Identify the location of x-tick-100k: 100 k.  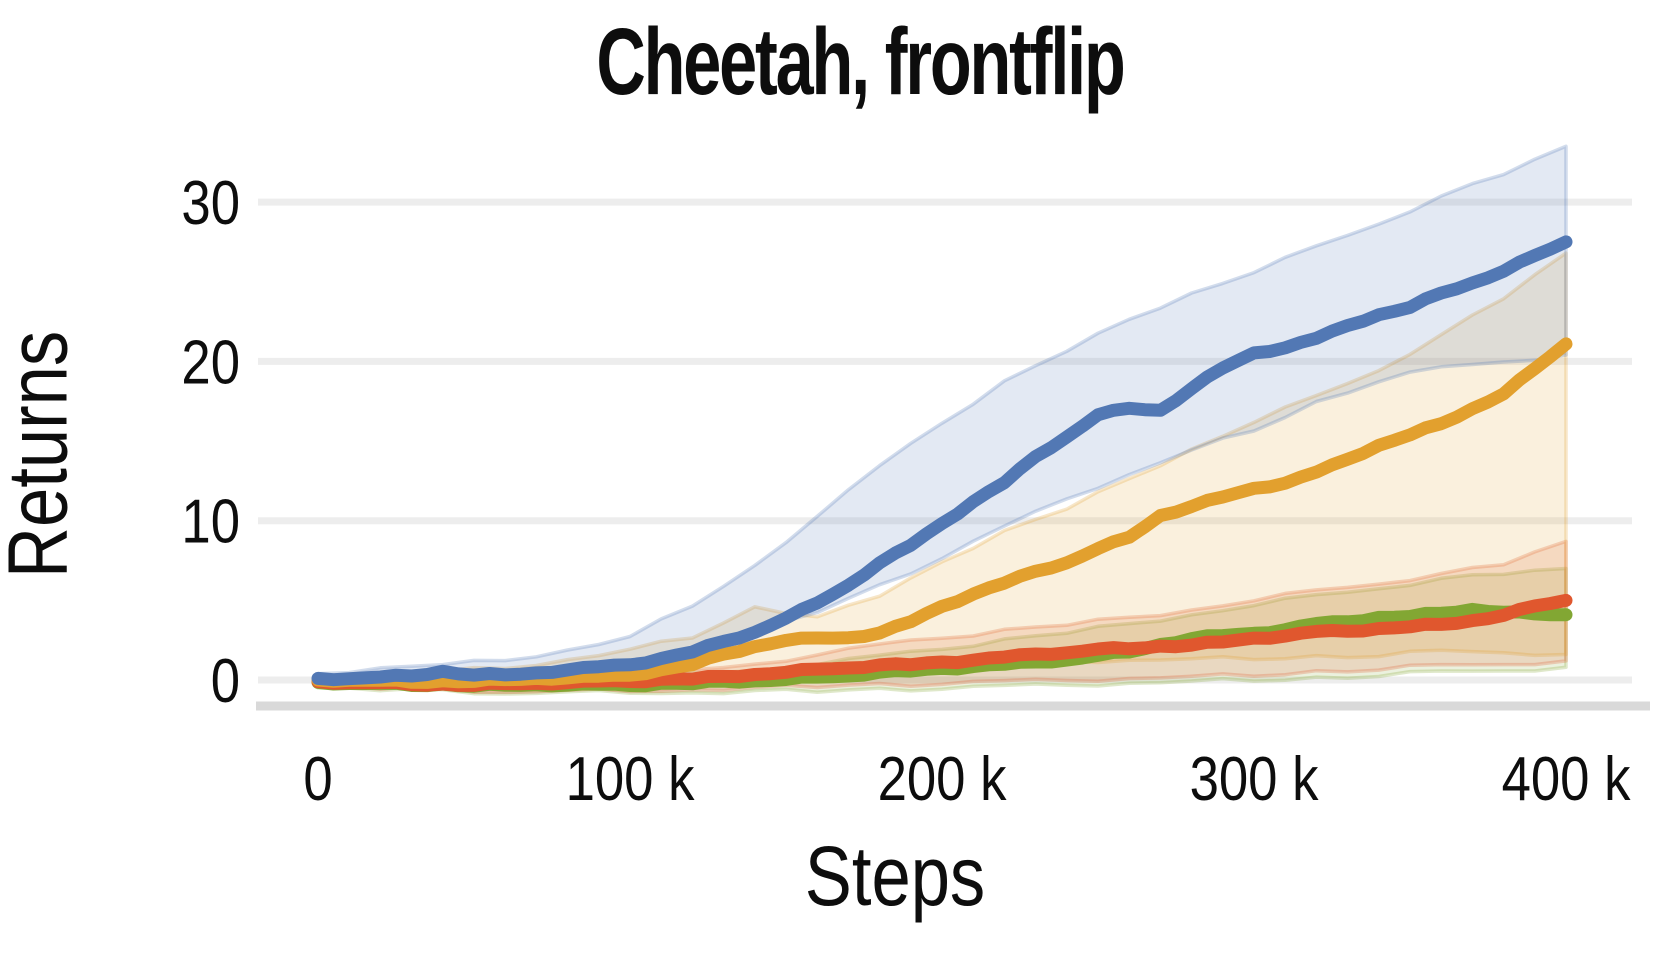
(630, 779).